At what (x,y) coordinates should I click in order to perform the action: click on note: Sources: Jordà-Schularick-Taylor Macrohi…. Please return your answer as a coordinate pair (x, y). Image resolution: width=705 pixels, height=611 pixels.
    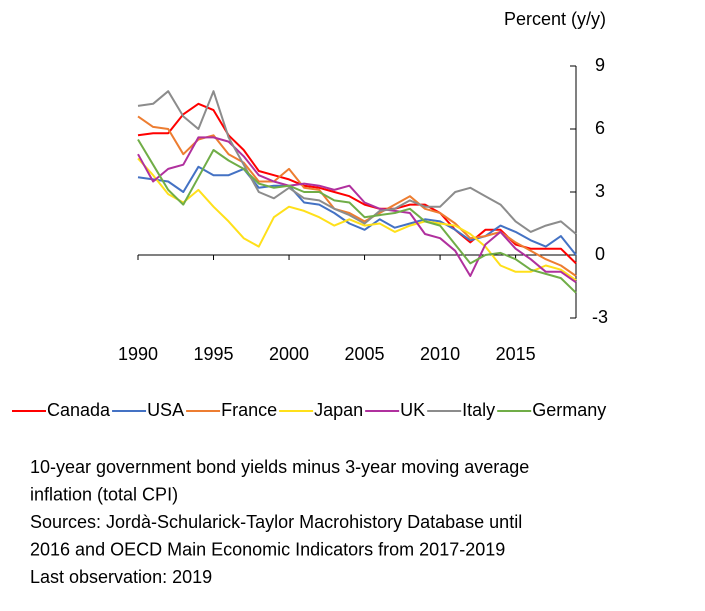
    Looking at the image, I should click on (276, 522).